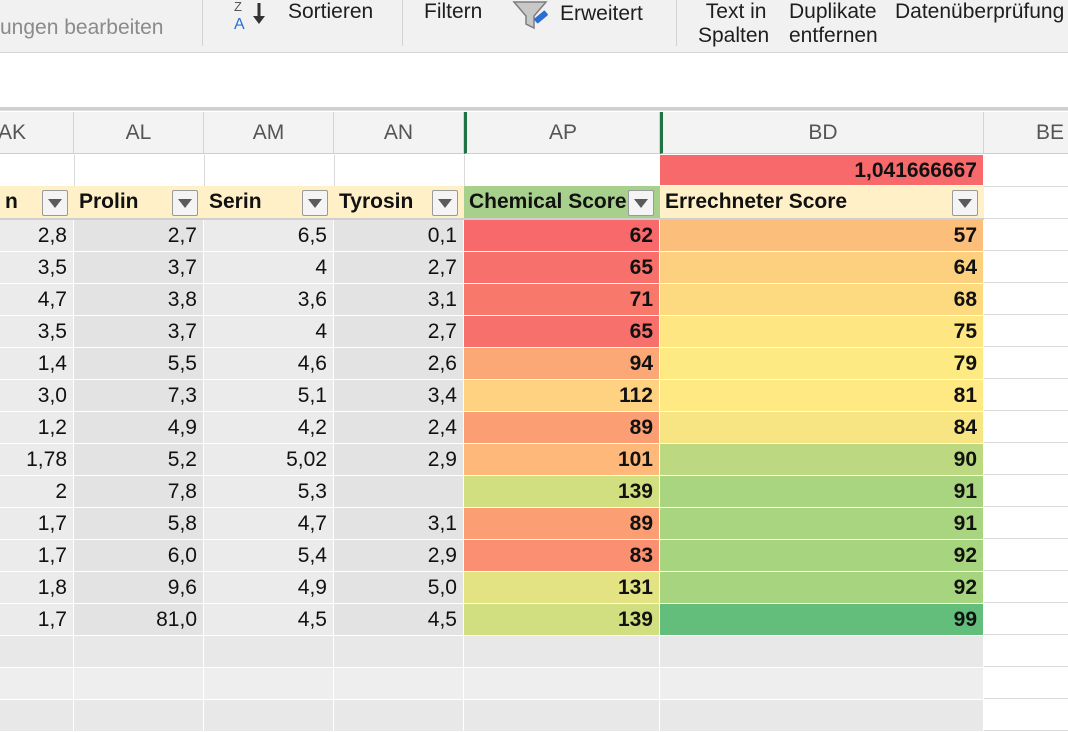 The image size is (1068, 732). Describe the element at coordinates (399, 236) in the screenshot. I see `cell-an: 0,1` at that location.